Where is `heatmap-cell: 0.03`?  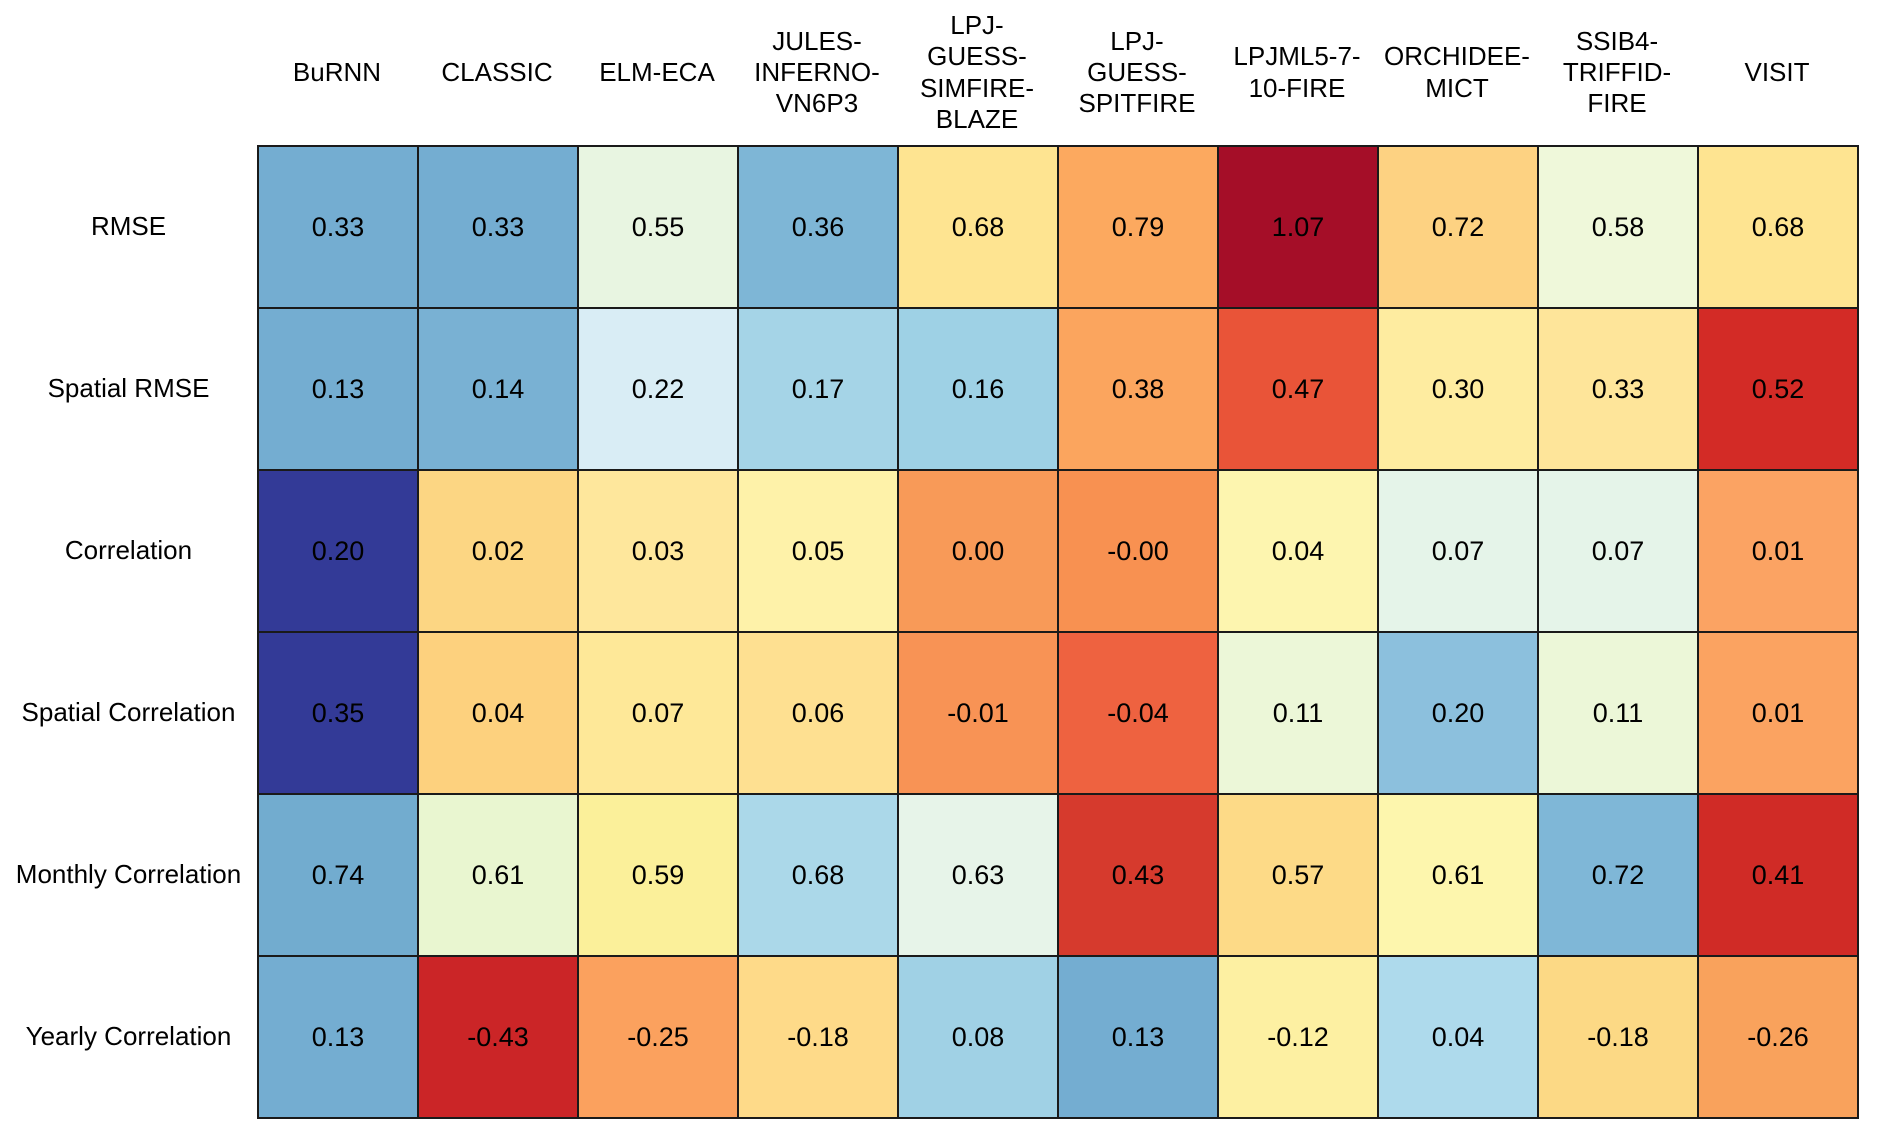 heatmap-cell: 0.03 is located at coordinates (658, 551).